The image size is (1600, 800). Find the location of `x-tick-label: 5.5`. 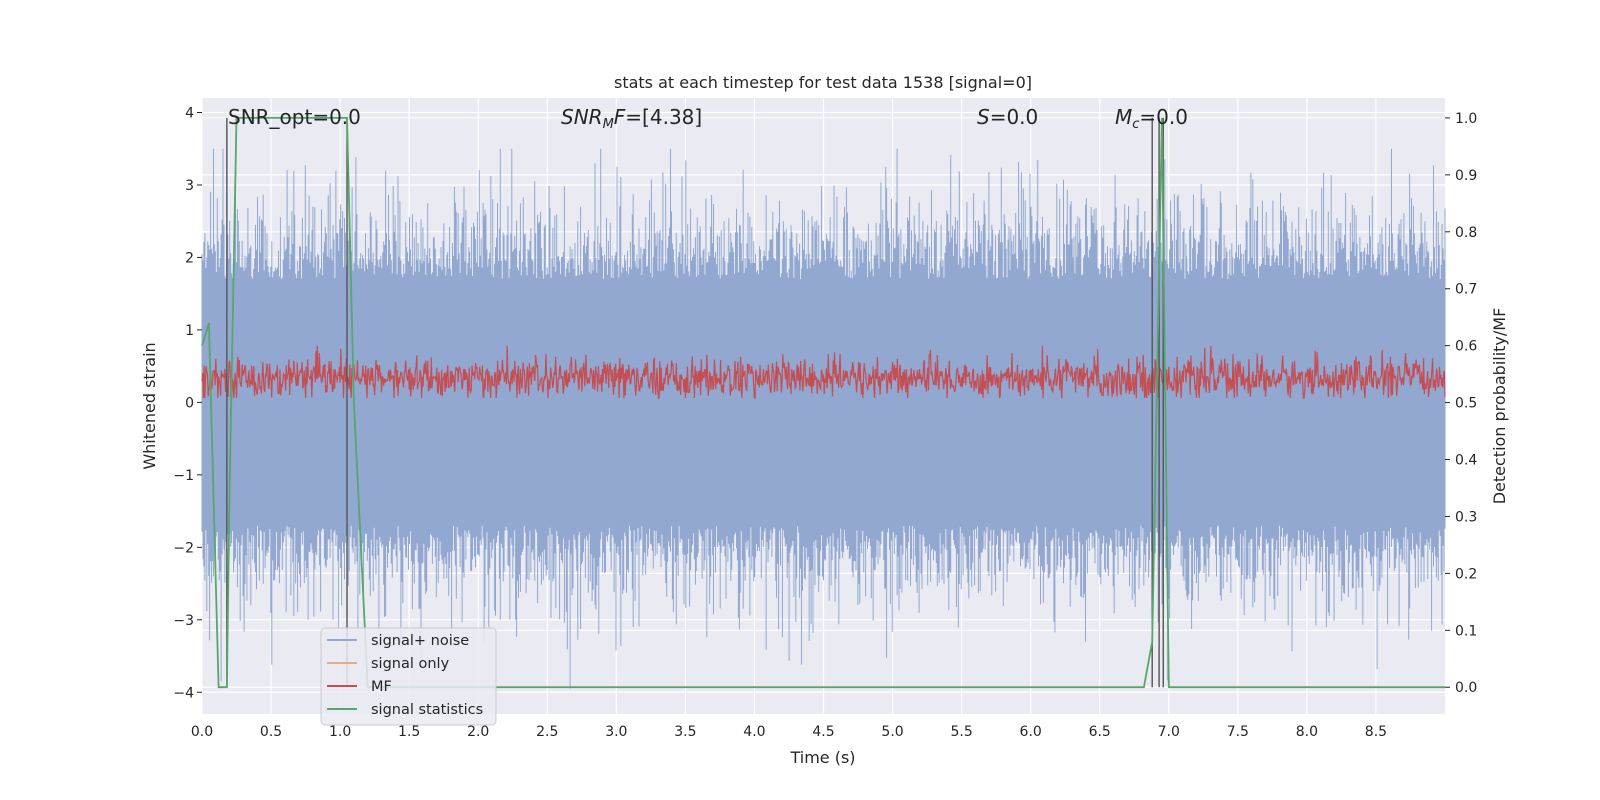

x-tick-label: 5.5 is located at coordinates (961, 732).